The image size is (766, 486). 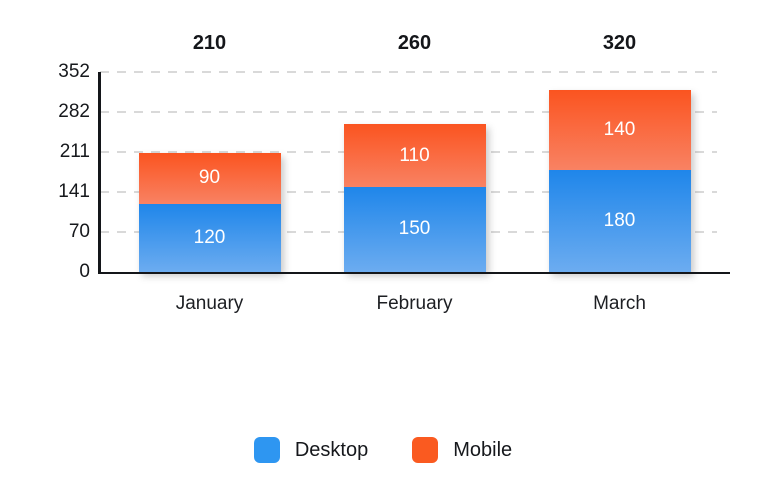 I want to click on bar-segment-mobile-march: 140, so click(x=619, y=130).